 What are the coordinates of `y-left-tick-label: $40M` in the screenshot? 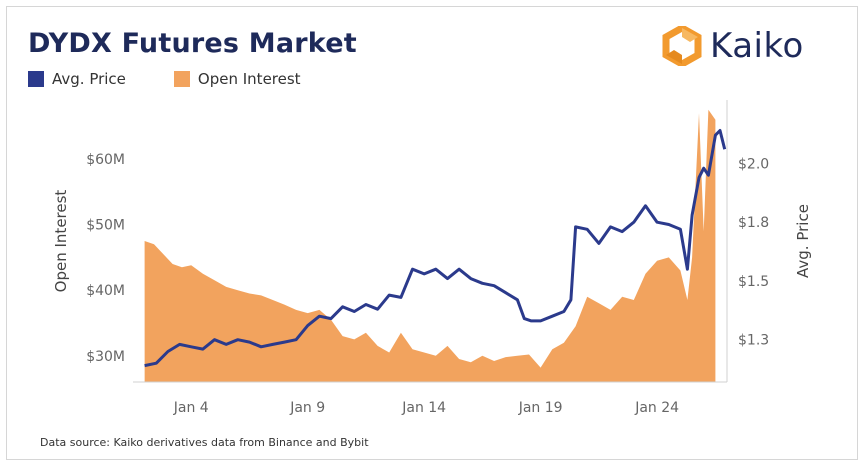 It's located at (105, 291).